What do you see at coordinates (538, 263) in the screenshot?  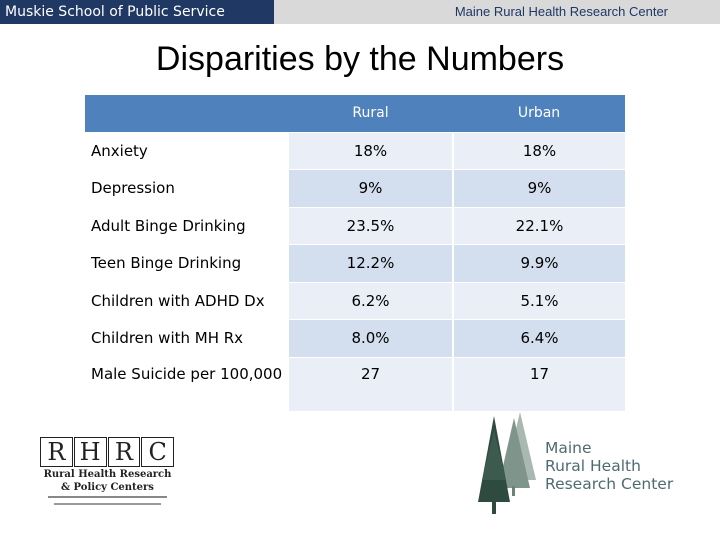 I see `urban-value: 9.9%` at bounding box center [538, 263].